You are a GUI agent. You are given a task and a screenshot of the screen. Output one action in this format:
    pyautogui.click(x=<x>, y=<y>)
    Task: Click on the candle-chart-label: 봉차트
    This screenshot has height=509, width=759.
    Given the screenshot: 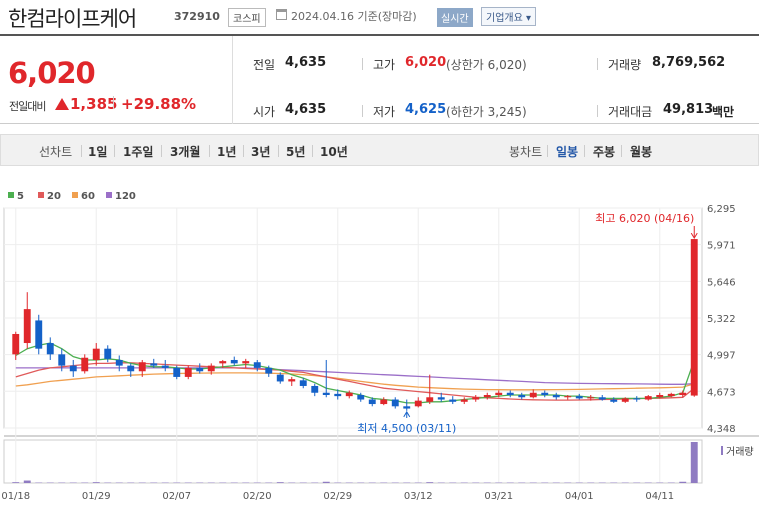 What is the action you would take?
    pyautogui.click(x=526, y=152)
    